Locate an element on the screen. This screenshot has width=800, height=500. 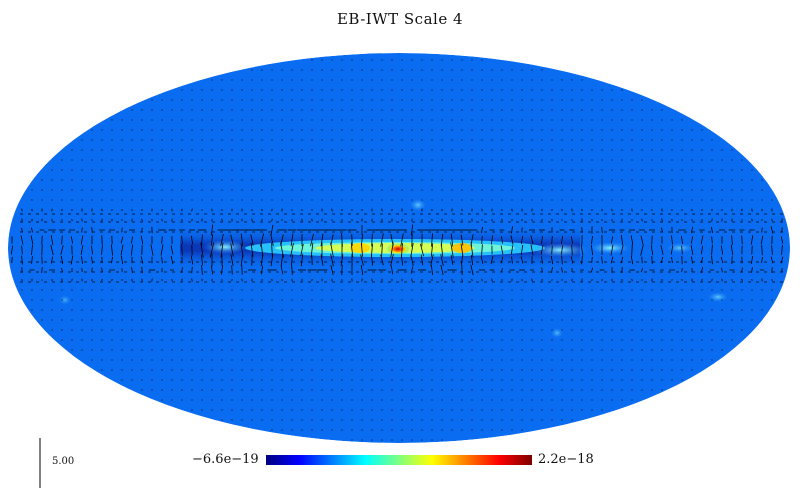
glow-left is located at coordinates (225, 247).